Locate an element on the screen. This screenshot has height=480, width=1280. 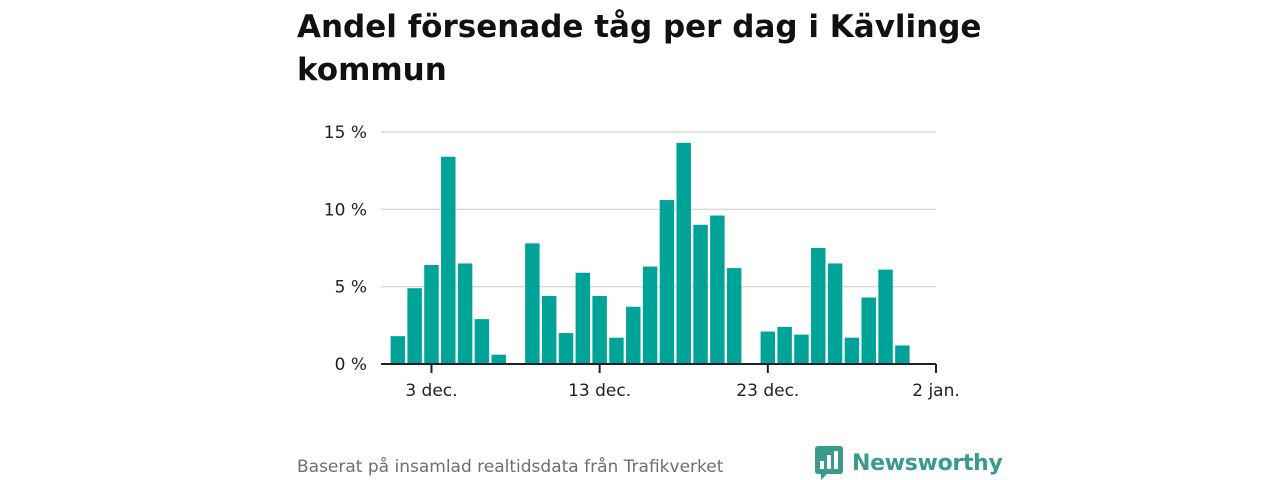
brand-logo: Newsworthy is located at coordinates (909, 463).